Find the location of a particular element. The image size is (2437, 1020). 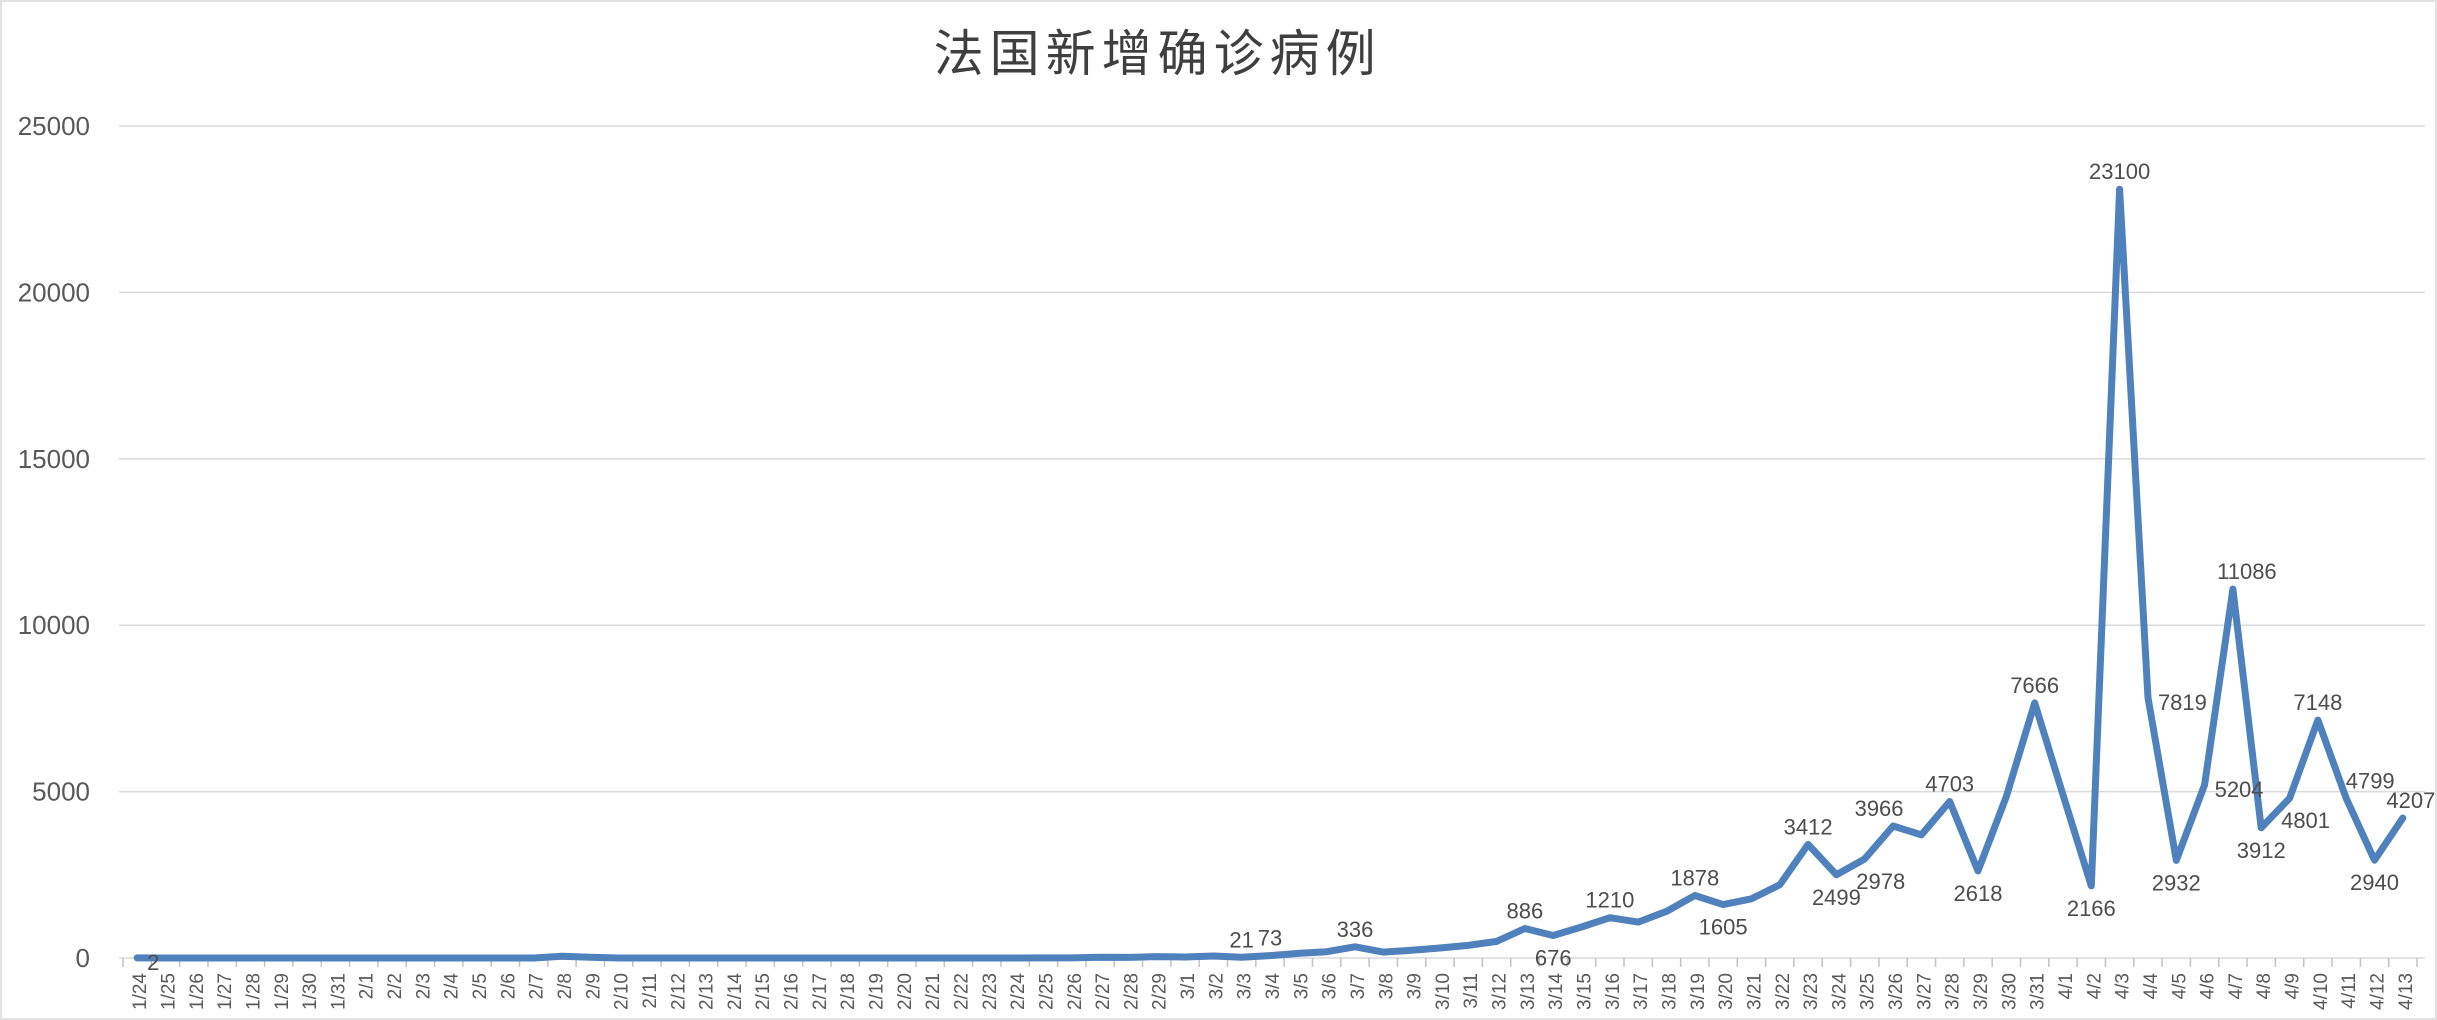

y-axis-label: 15000 is located at coordinates (54, 459).